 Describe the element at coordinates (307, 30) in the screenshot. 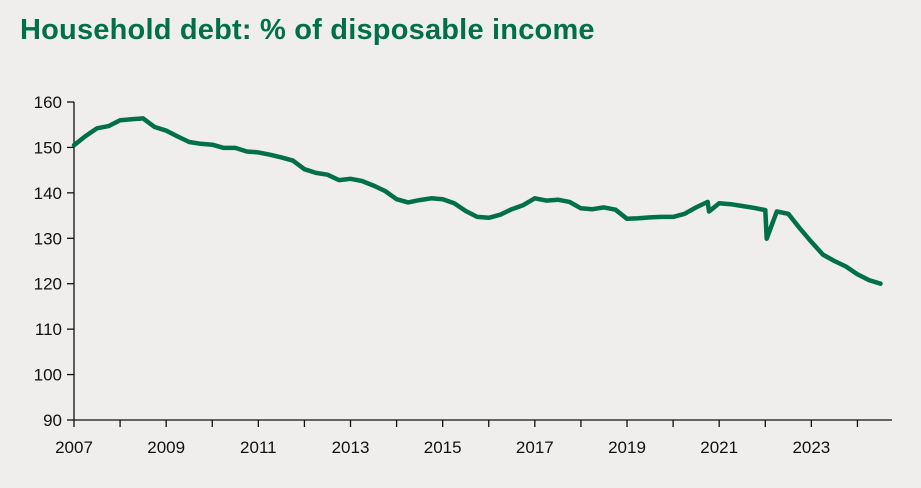

I see `chart-title: Household debt: % of disposable income` at that location.